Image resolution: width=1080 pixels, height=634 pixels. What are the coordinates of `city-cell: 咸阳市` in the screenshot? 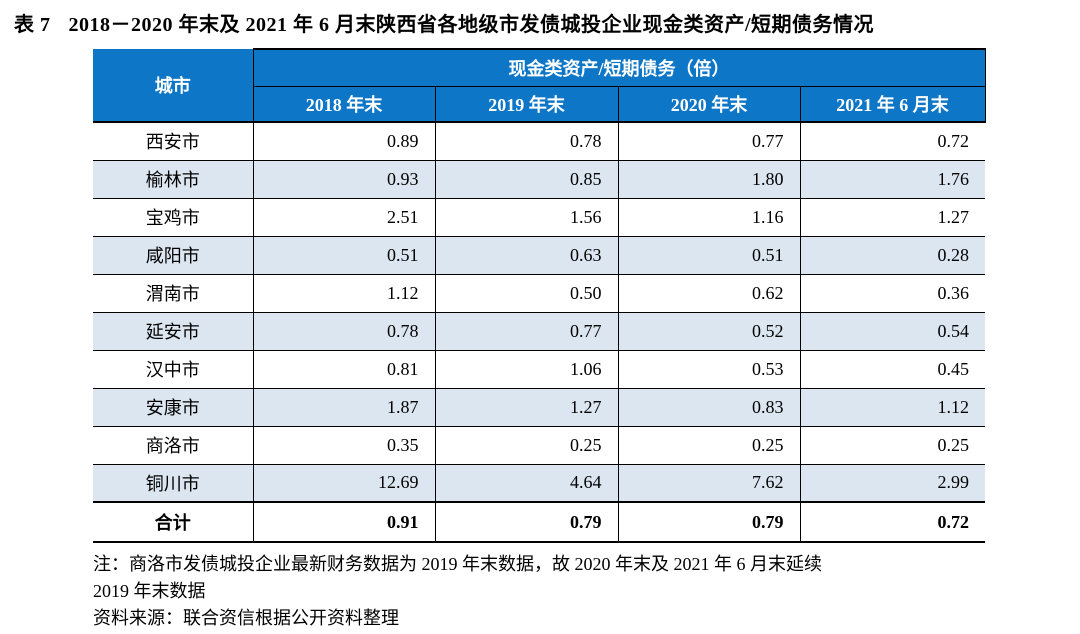 It's located at (173, 255).